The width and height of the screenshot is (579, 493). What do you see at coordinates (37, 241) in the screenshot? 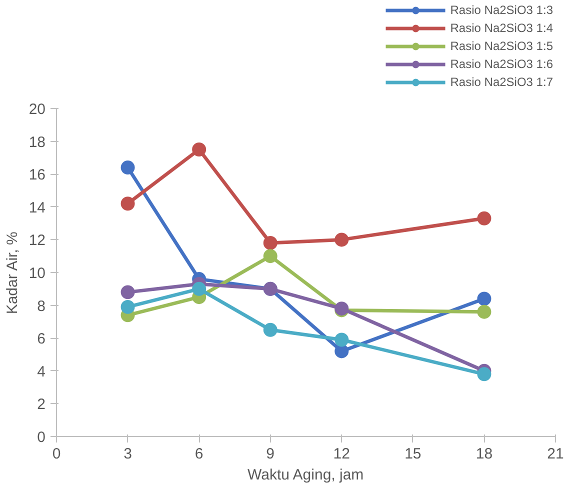
I see `y-tick-label: 12` at bounding box center [37, 241].